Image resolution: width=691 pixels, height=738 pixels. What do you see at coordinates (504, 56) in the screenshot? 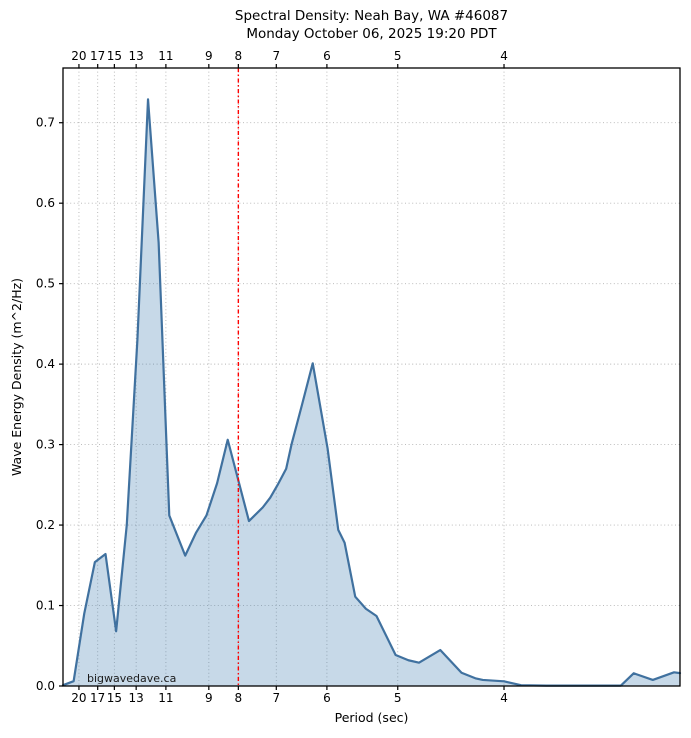
I see `top-tick-label-period-4: 4` at bounding box center [504, 56].